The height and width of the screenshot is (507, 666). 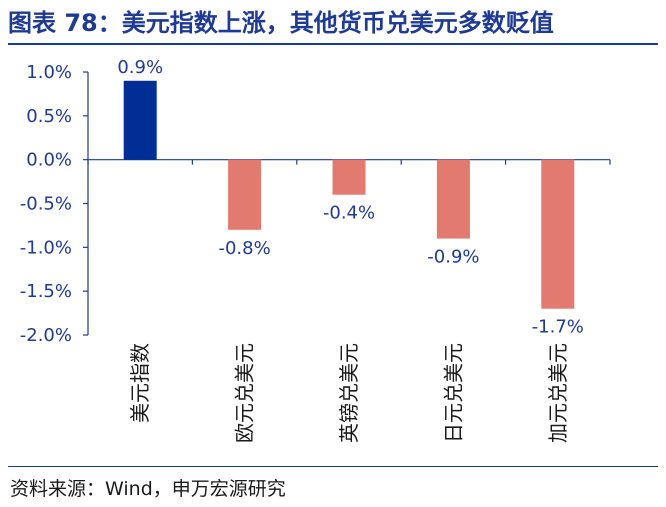 What do you see at coordinates (349, 393) in the screenshot?
I see `category-label: 英镑兑美元` at bounding box center [349, 393].